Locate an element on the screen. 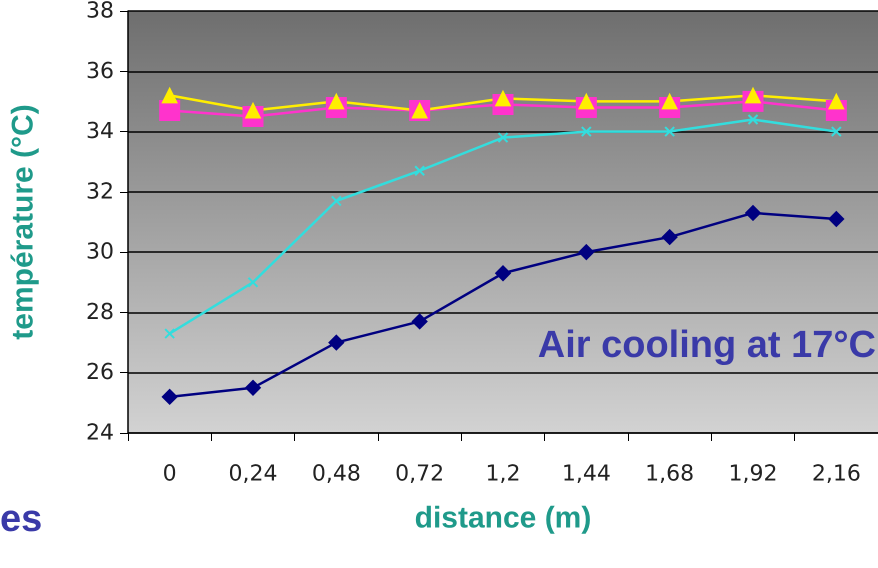 This screenshot has width=878, height=568. x-tick-label: 0,48 is located at coordinates (336, 474).